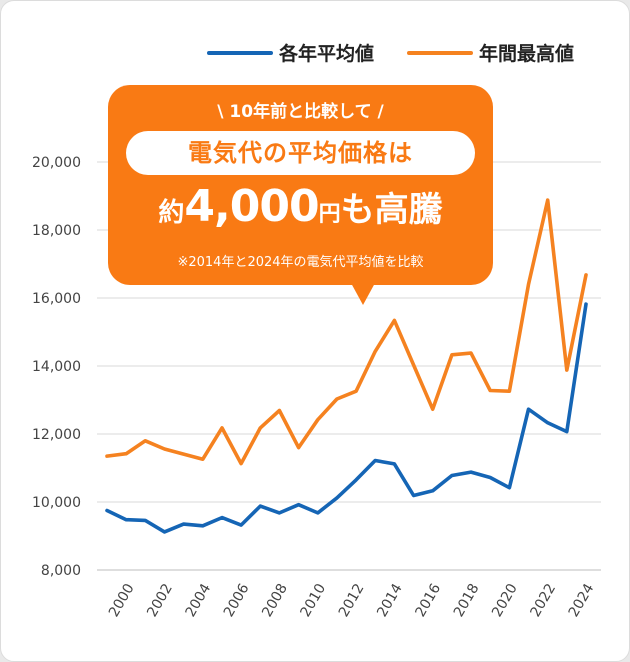 This screenshot has height=662, width=630. What do you see at coordinates (543, 600) in the screenshot?
I see `x-tick-label: 2022` at bounding box center [543, 600].